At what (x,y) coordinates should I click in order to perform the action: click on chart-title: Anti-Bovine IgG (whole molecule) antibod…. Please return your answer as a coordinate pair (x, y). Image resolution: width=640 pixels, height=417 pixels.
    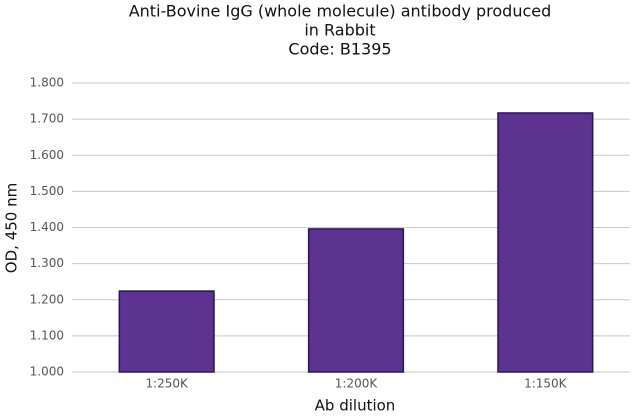
    Looking at the image, I should click on (340, 11).